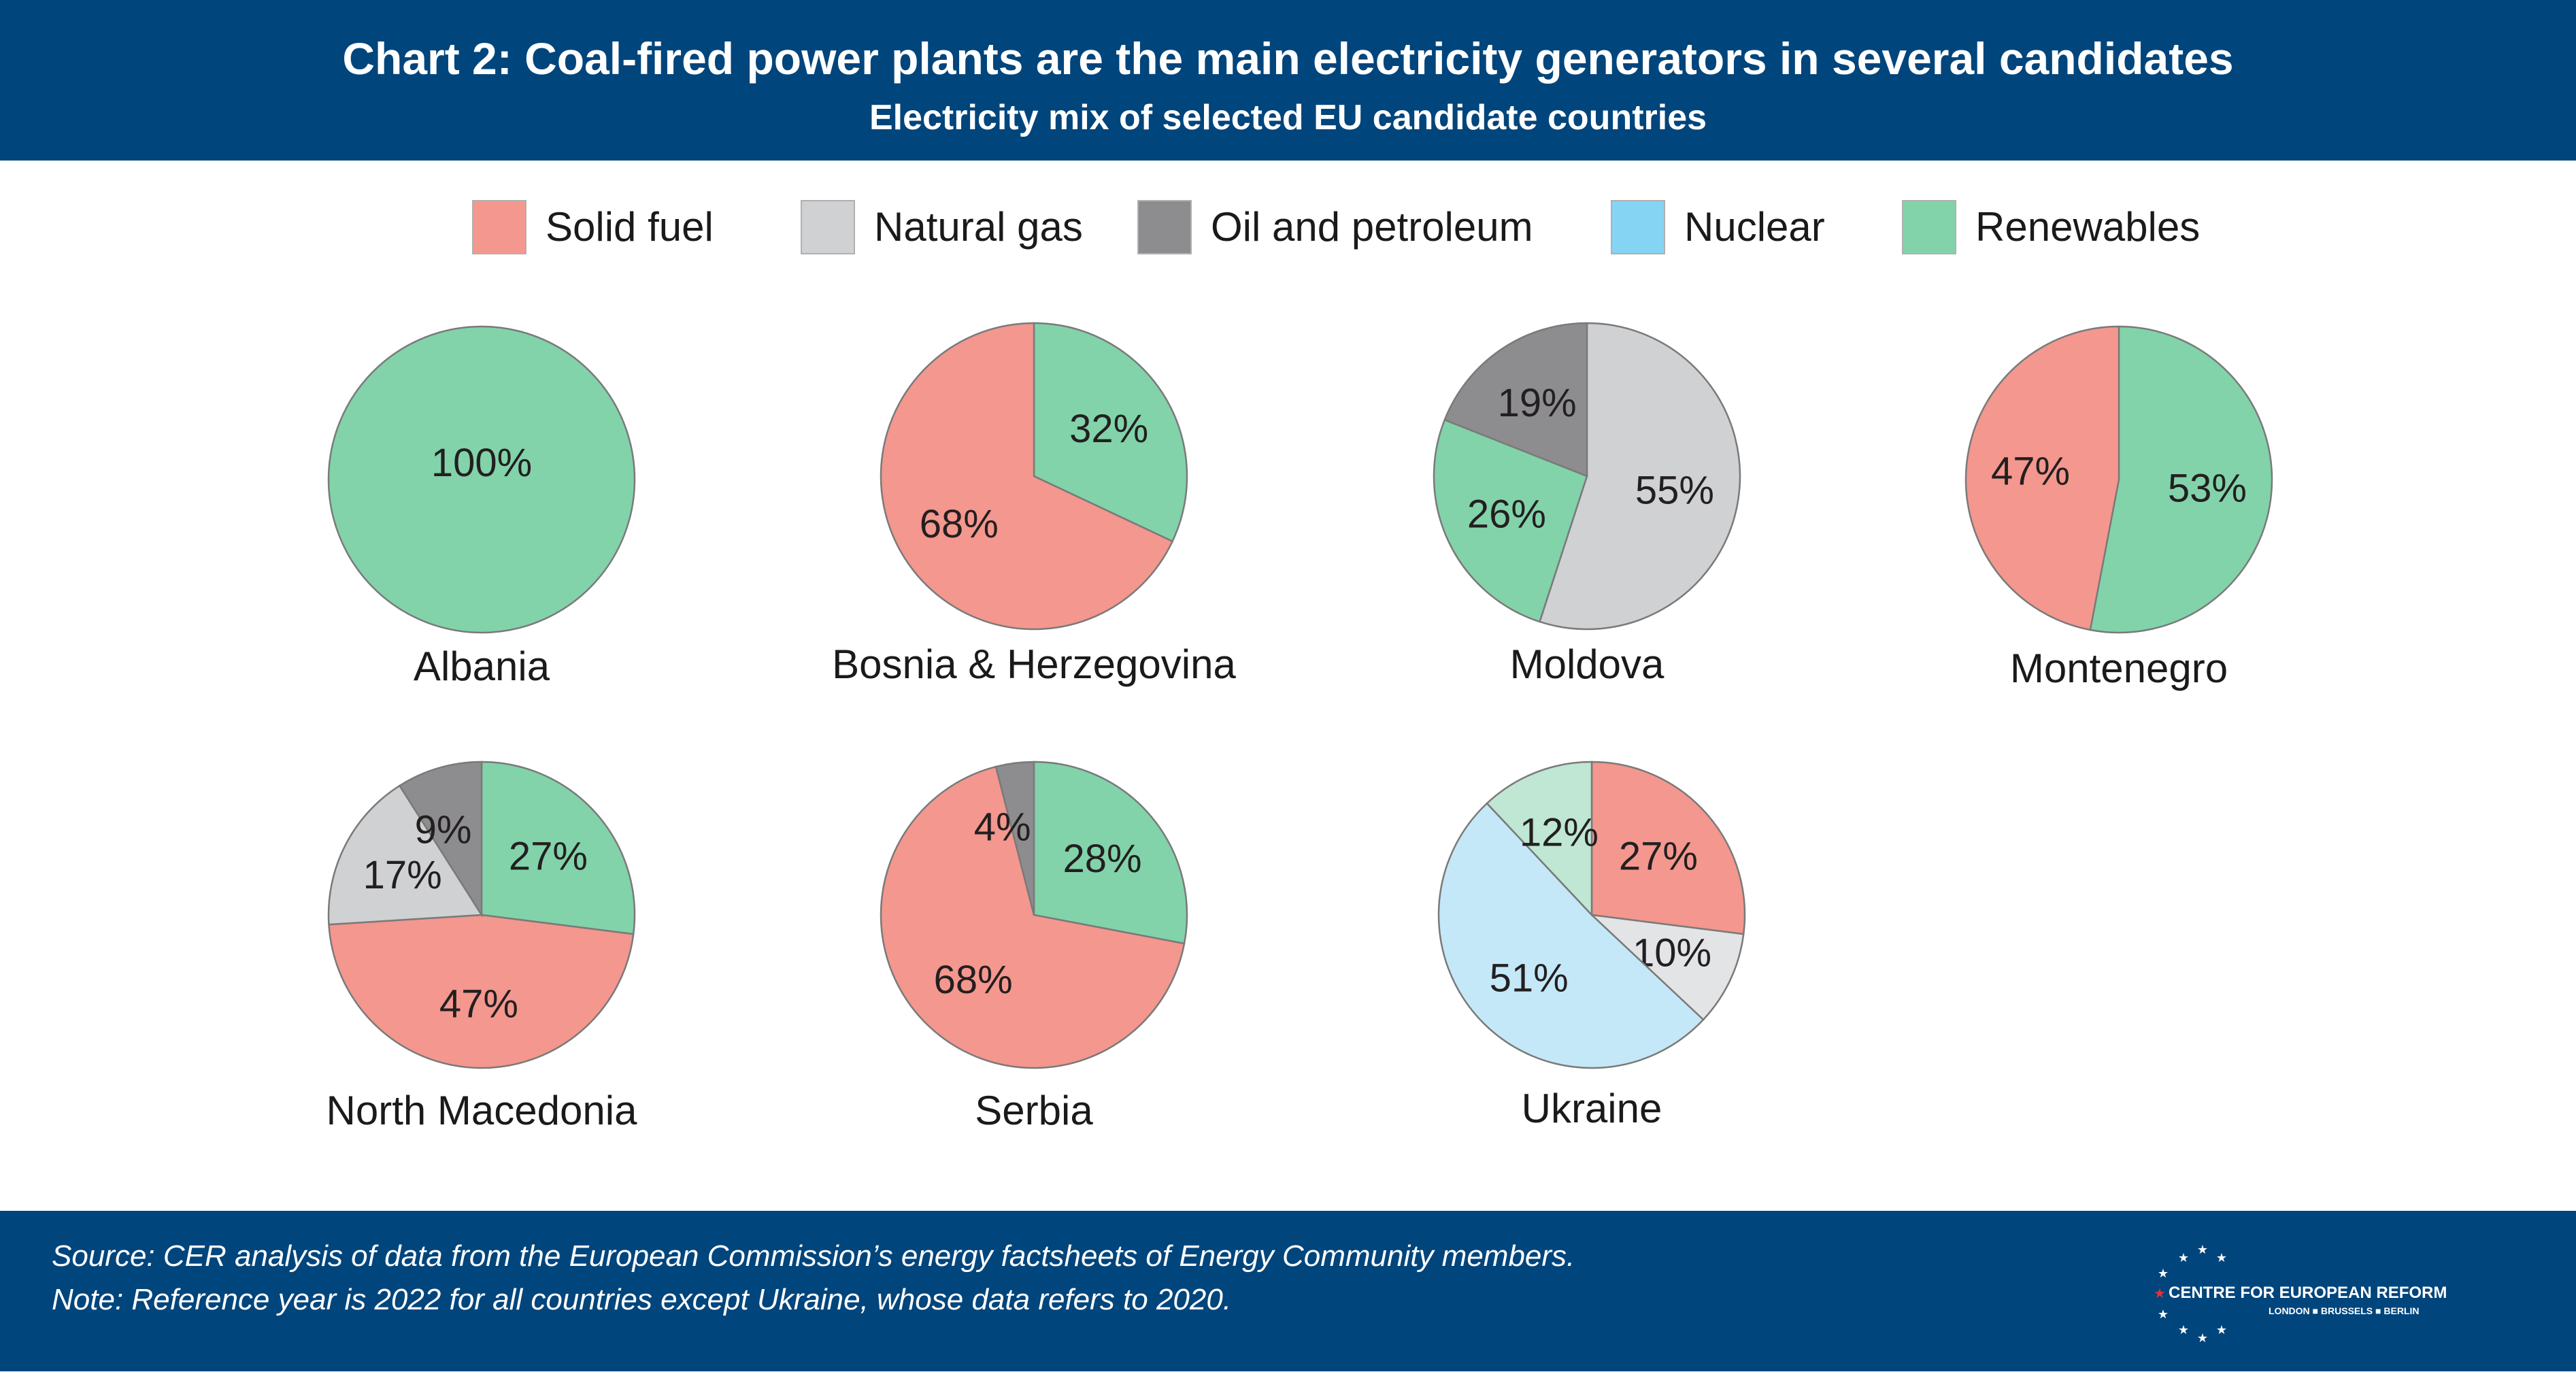  Describe the element at coordinates (630, 227) in the screenshot. I see `legend-label-solid-fuel: Solid fuel` at that location.